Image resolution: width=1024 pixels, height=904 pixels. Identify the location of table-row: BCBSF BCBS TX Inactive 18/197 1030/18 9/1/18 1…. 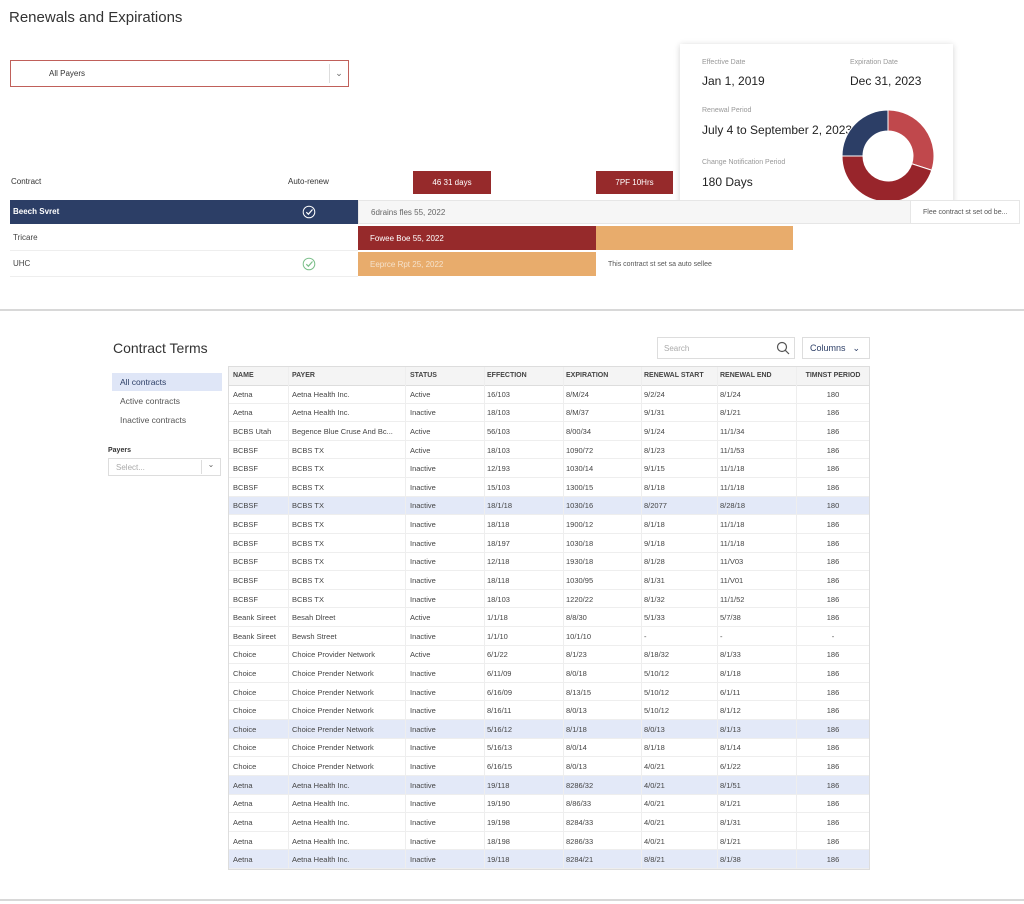
(549, 543).